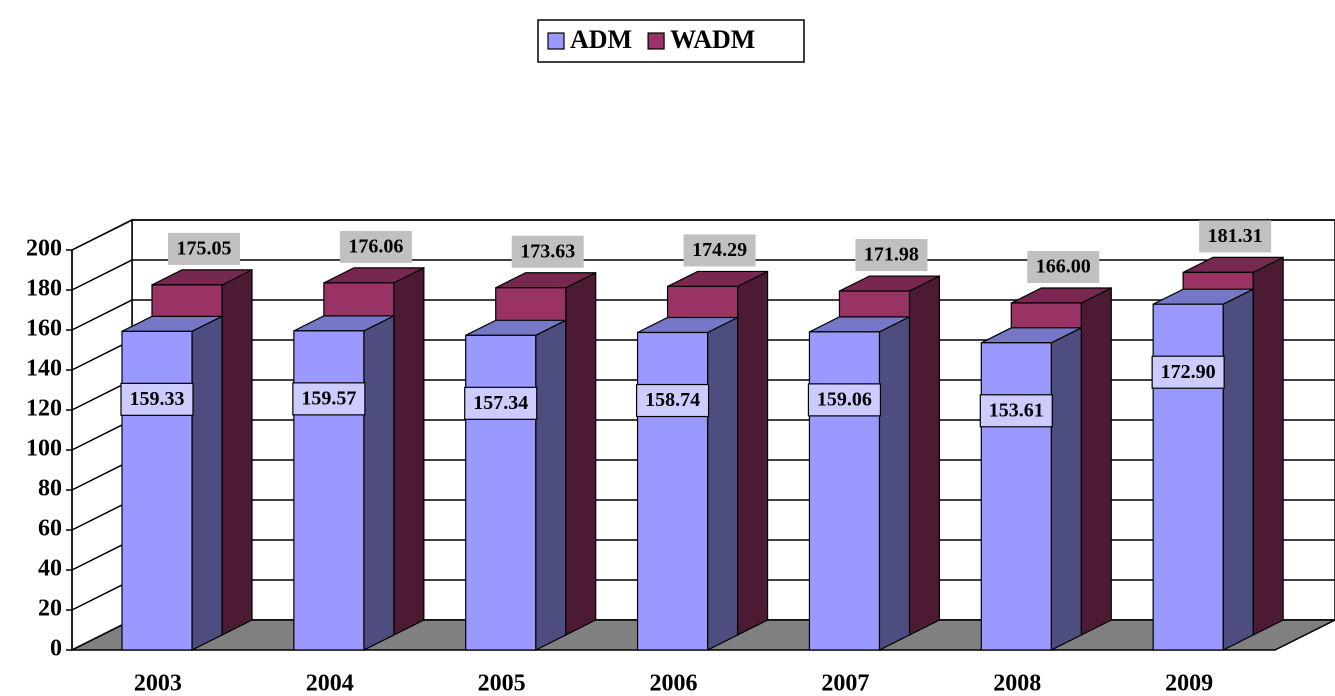 This screenshot has height=696, width=1335. Describe the element at coordinates (330, 683) in the screenshot. I see `x-tick-label: 2004` at that location.